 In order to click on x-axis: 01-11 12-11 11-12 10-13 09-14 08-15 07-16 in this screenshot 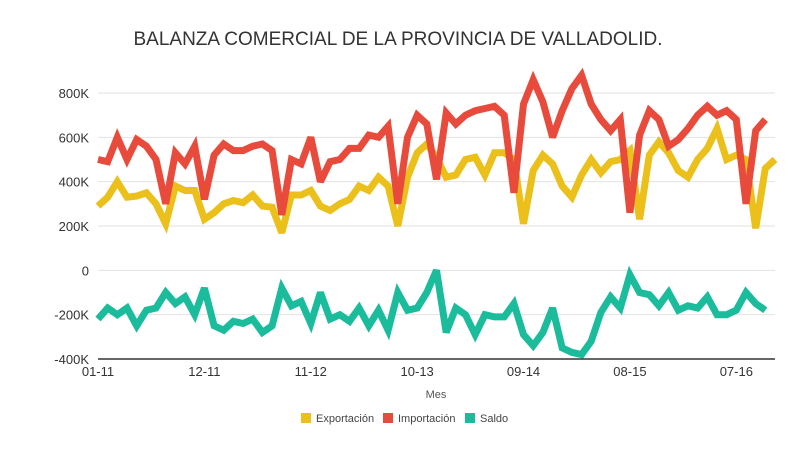, I will do `click(428, 368)`.